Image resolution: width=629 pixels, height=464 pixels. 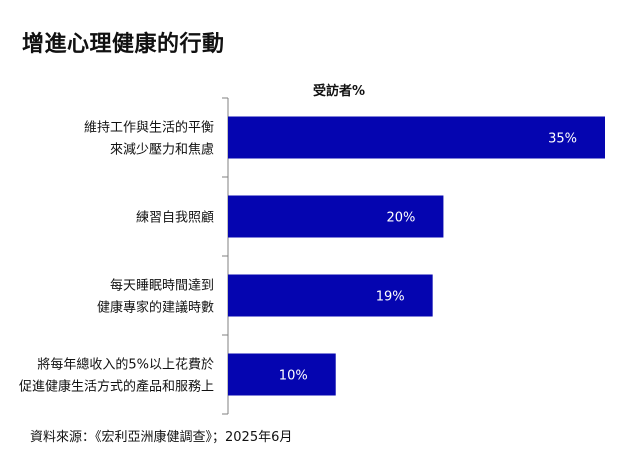 What do you see at coordinates (161, 437) in the screenshot?
I see `source-note: 資料來源：《宏利亞洲康健調查》；2025年6月` at bounding box center [161, 437].